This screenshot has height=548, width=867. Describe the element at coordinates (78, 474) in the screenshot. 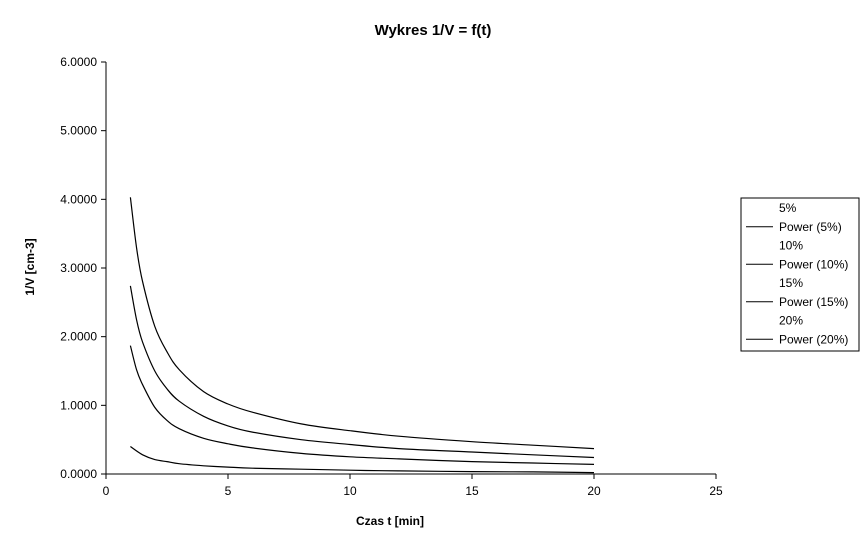

I see `y-tick-label: 0.0000` at that location.